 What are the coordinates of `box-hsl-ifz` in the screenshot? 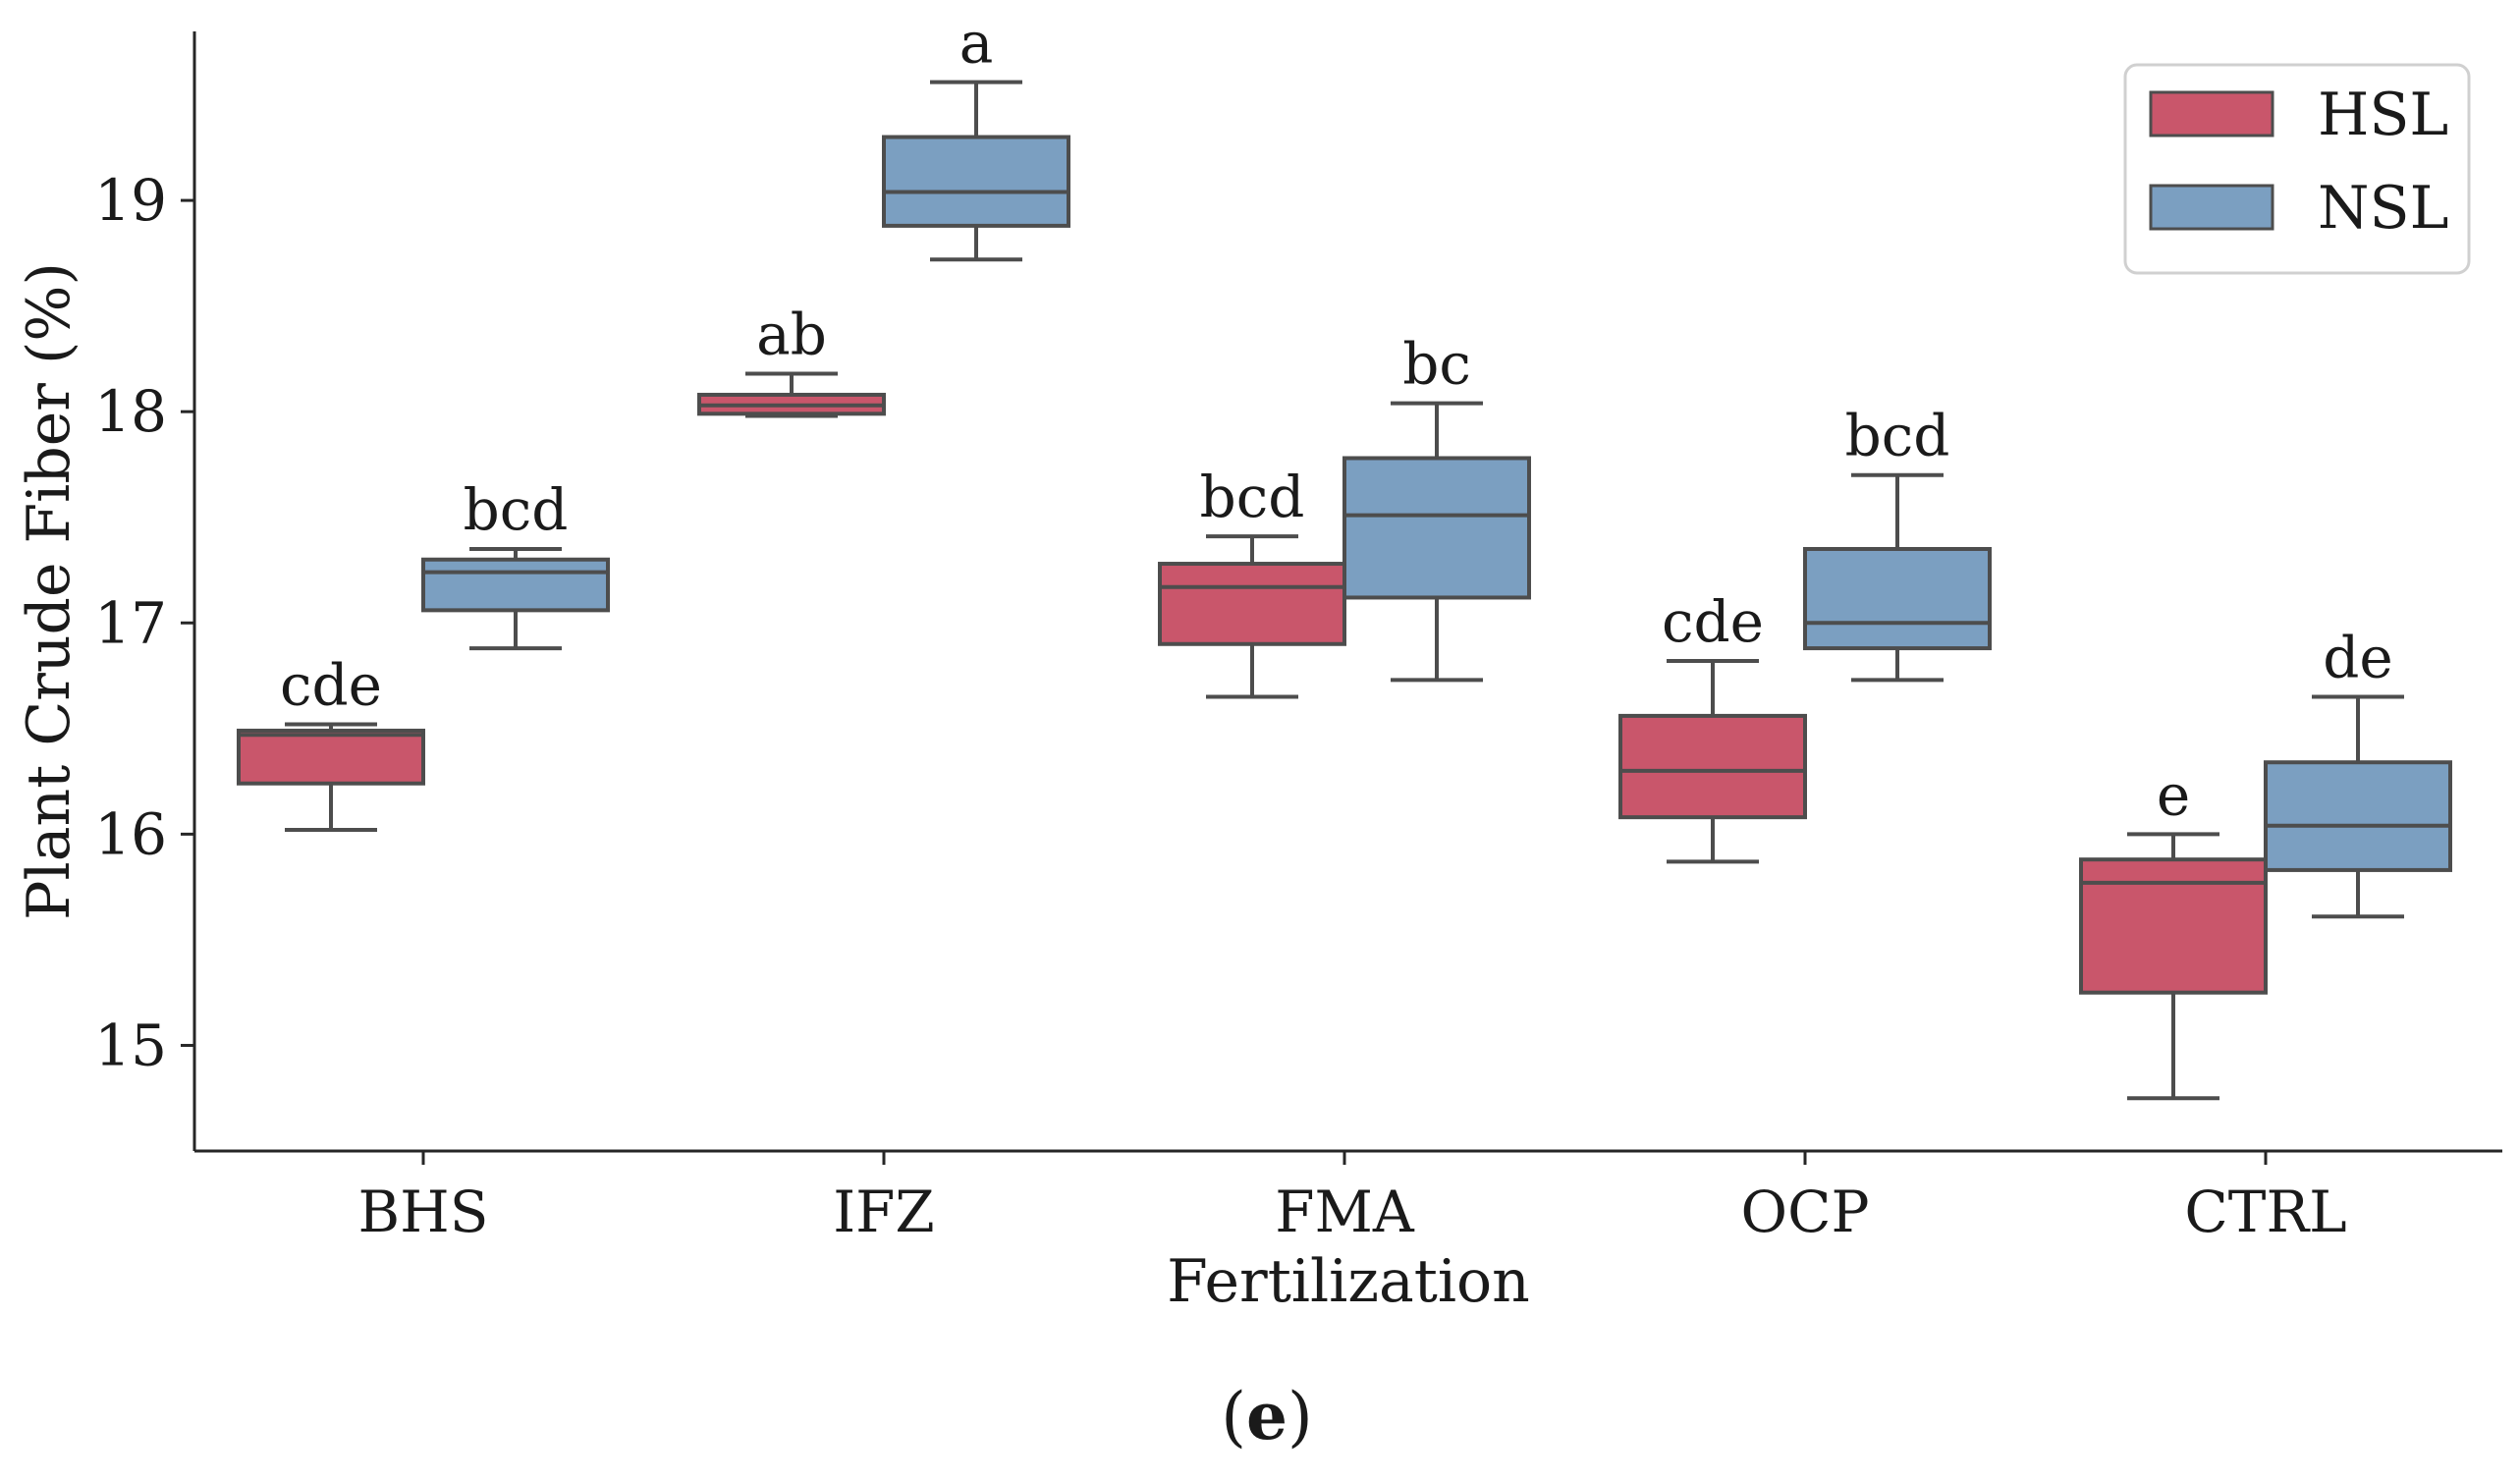 It's located at (791, 394).